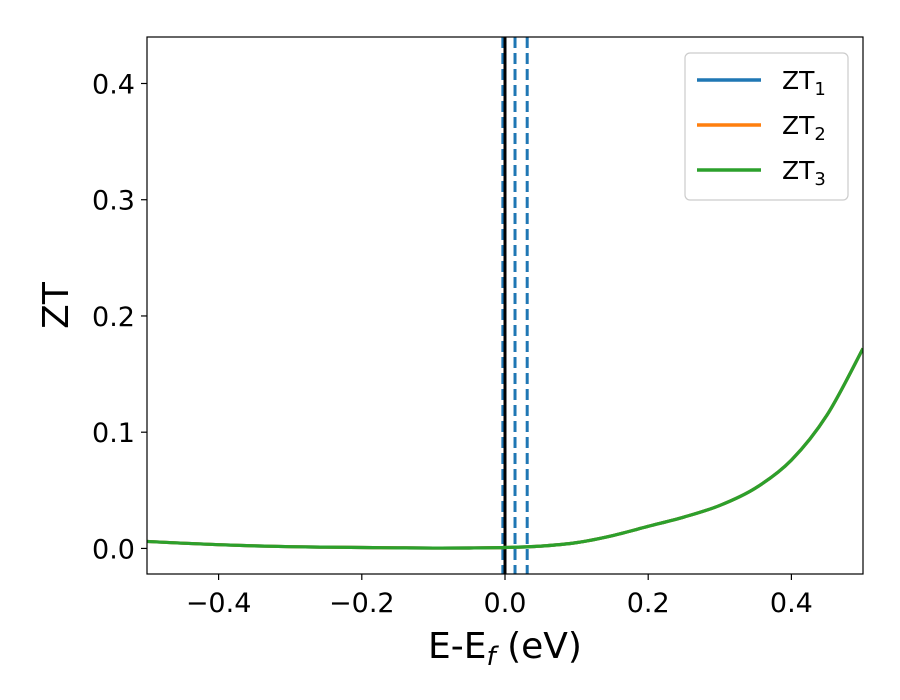  What do you see at coordinates (113, 317) in the screenshot?
I see `y-tick-label: 0.2` at bounding box center [113, 317].